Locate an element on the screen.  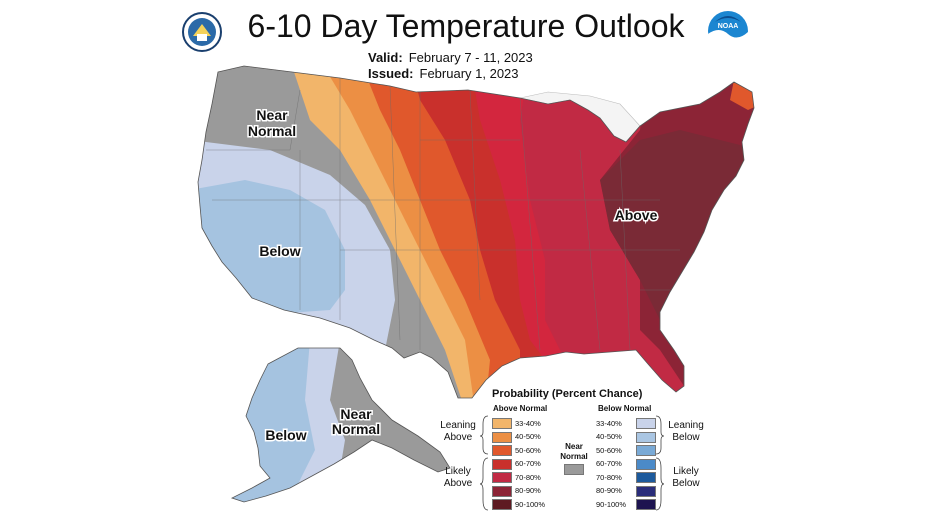
above-brace-icon is located at coordinates (484, 463).